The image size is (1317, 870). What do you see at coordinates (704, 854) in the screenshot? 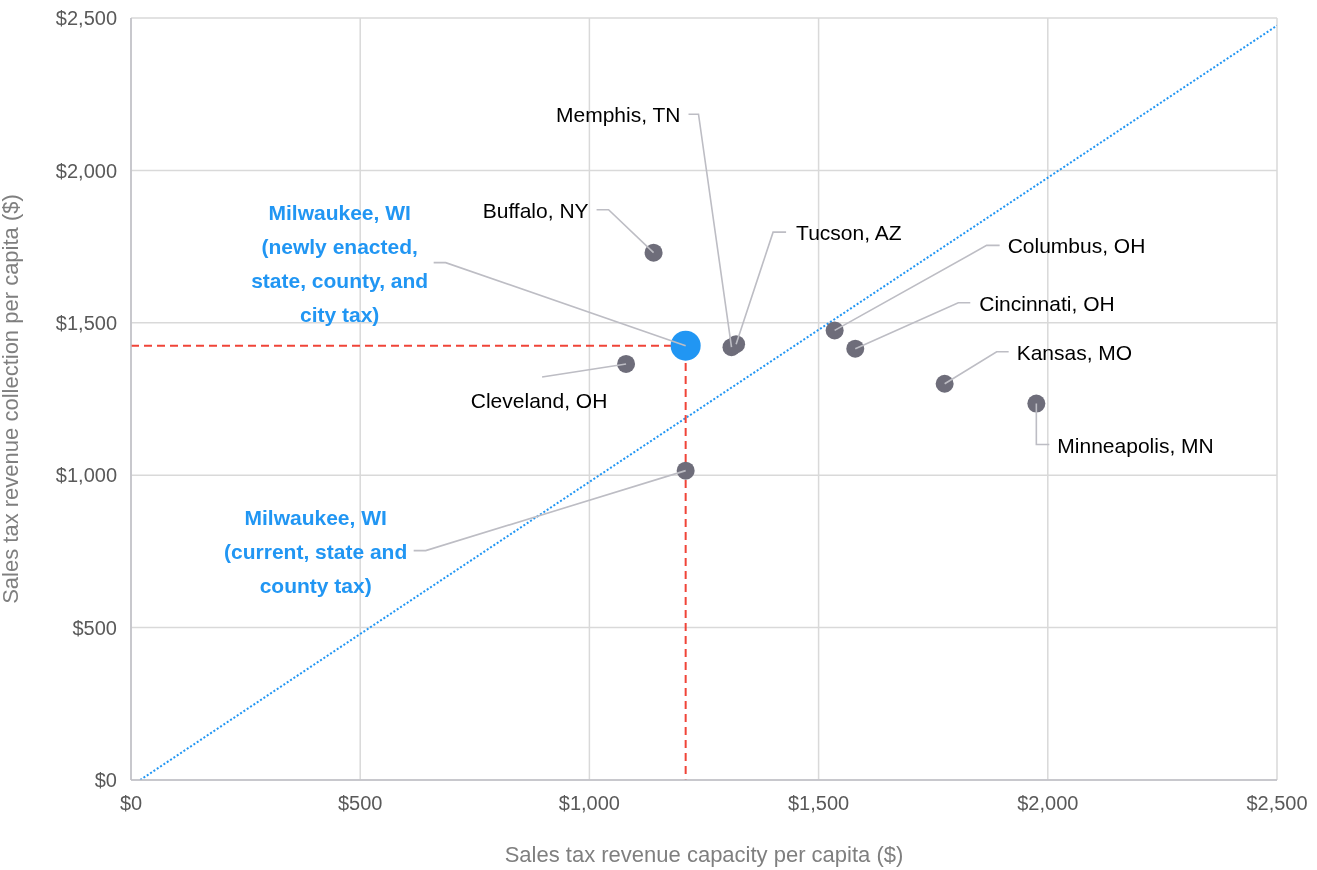
I see `x-axis-title: Sales tax revenue capacity per capita ($)` at bounding box center [704, 854].